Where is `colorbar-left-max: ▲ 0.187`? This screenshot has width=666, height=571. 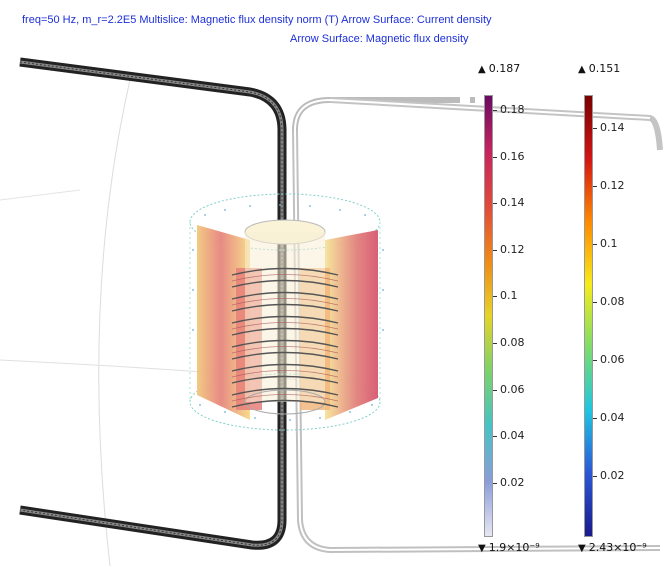 colorbar-left-max: ▲ 0.187 is located at coordinates (499, 68).